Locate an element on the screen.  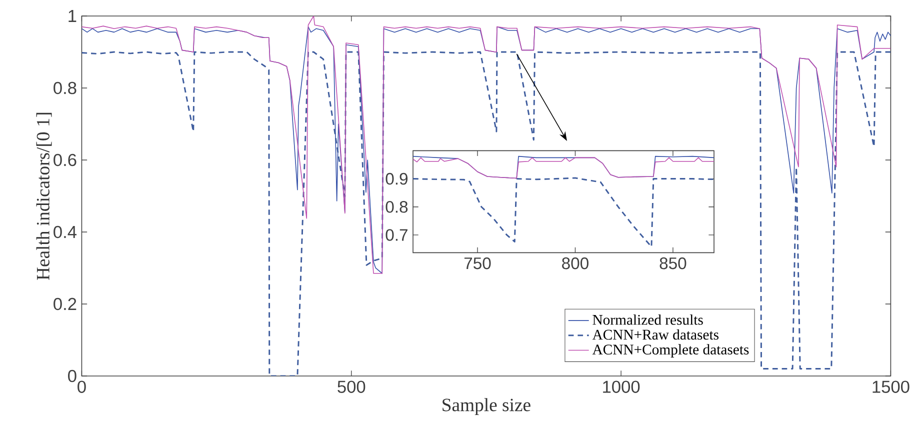
legend-label: ACNN+Complete datasets is located at coordinates (670, 351).